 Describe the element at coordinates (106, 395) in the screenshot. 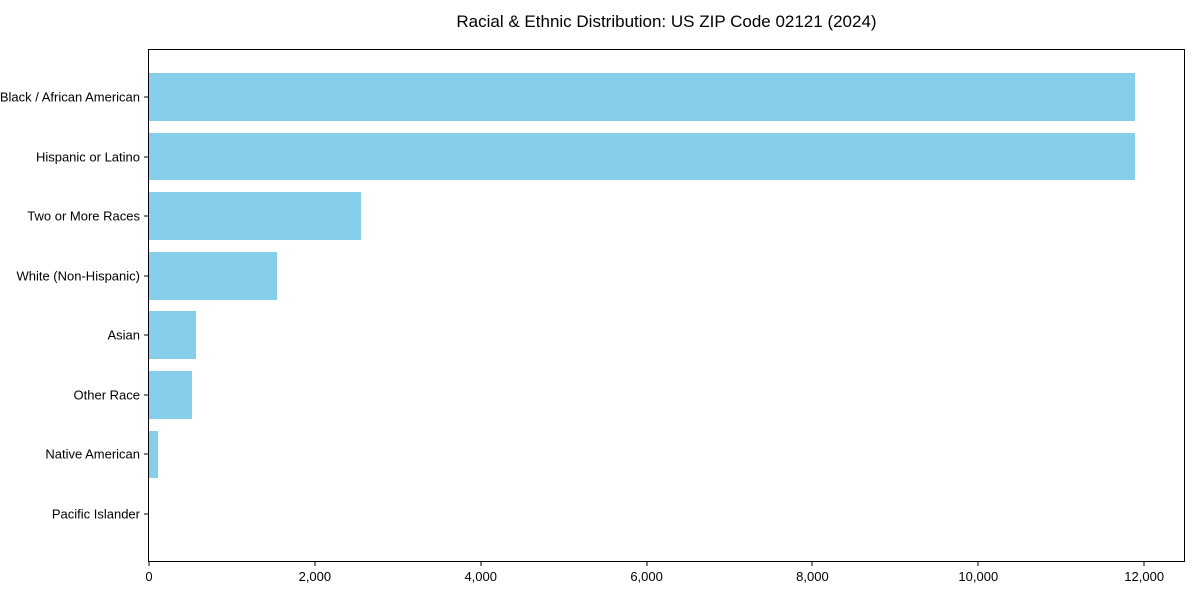

I see `y-tick-label-other-race: Other Race` at that location.